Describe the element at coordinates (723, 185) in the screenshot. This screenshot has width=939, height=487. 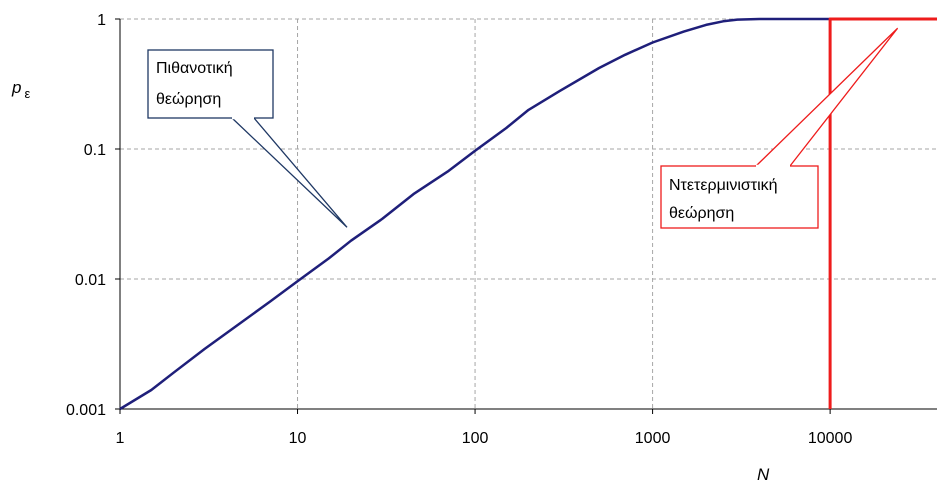
I see `callout-deterministic-line1: Ντετερμινιστική` at that location.